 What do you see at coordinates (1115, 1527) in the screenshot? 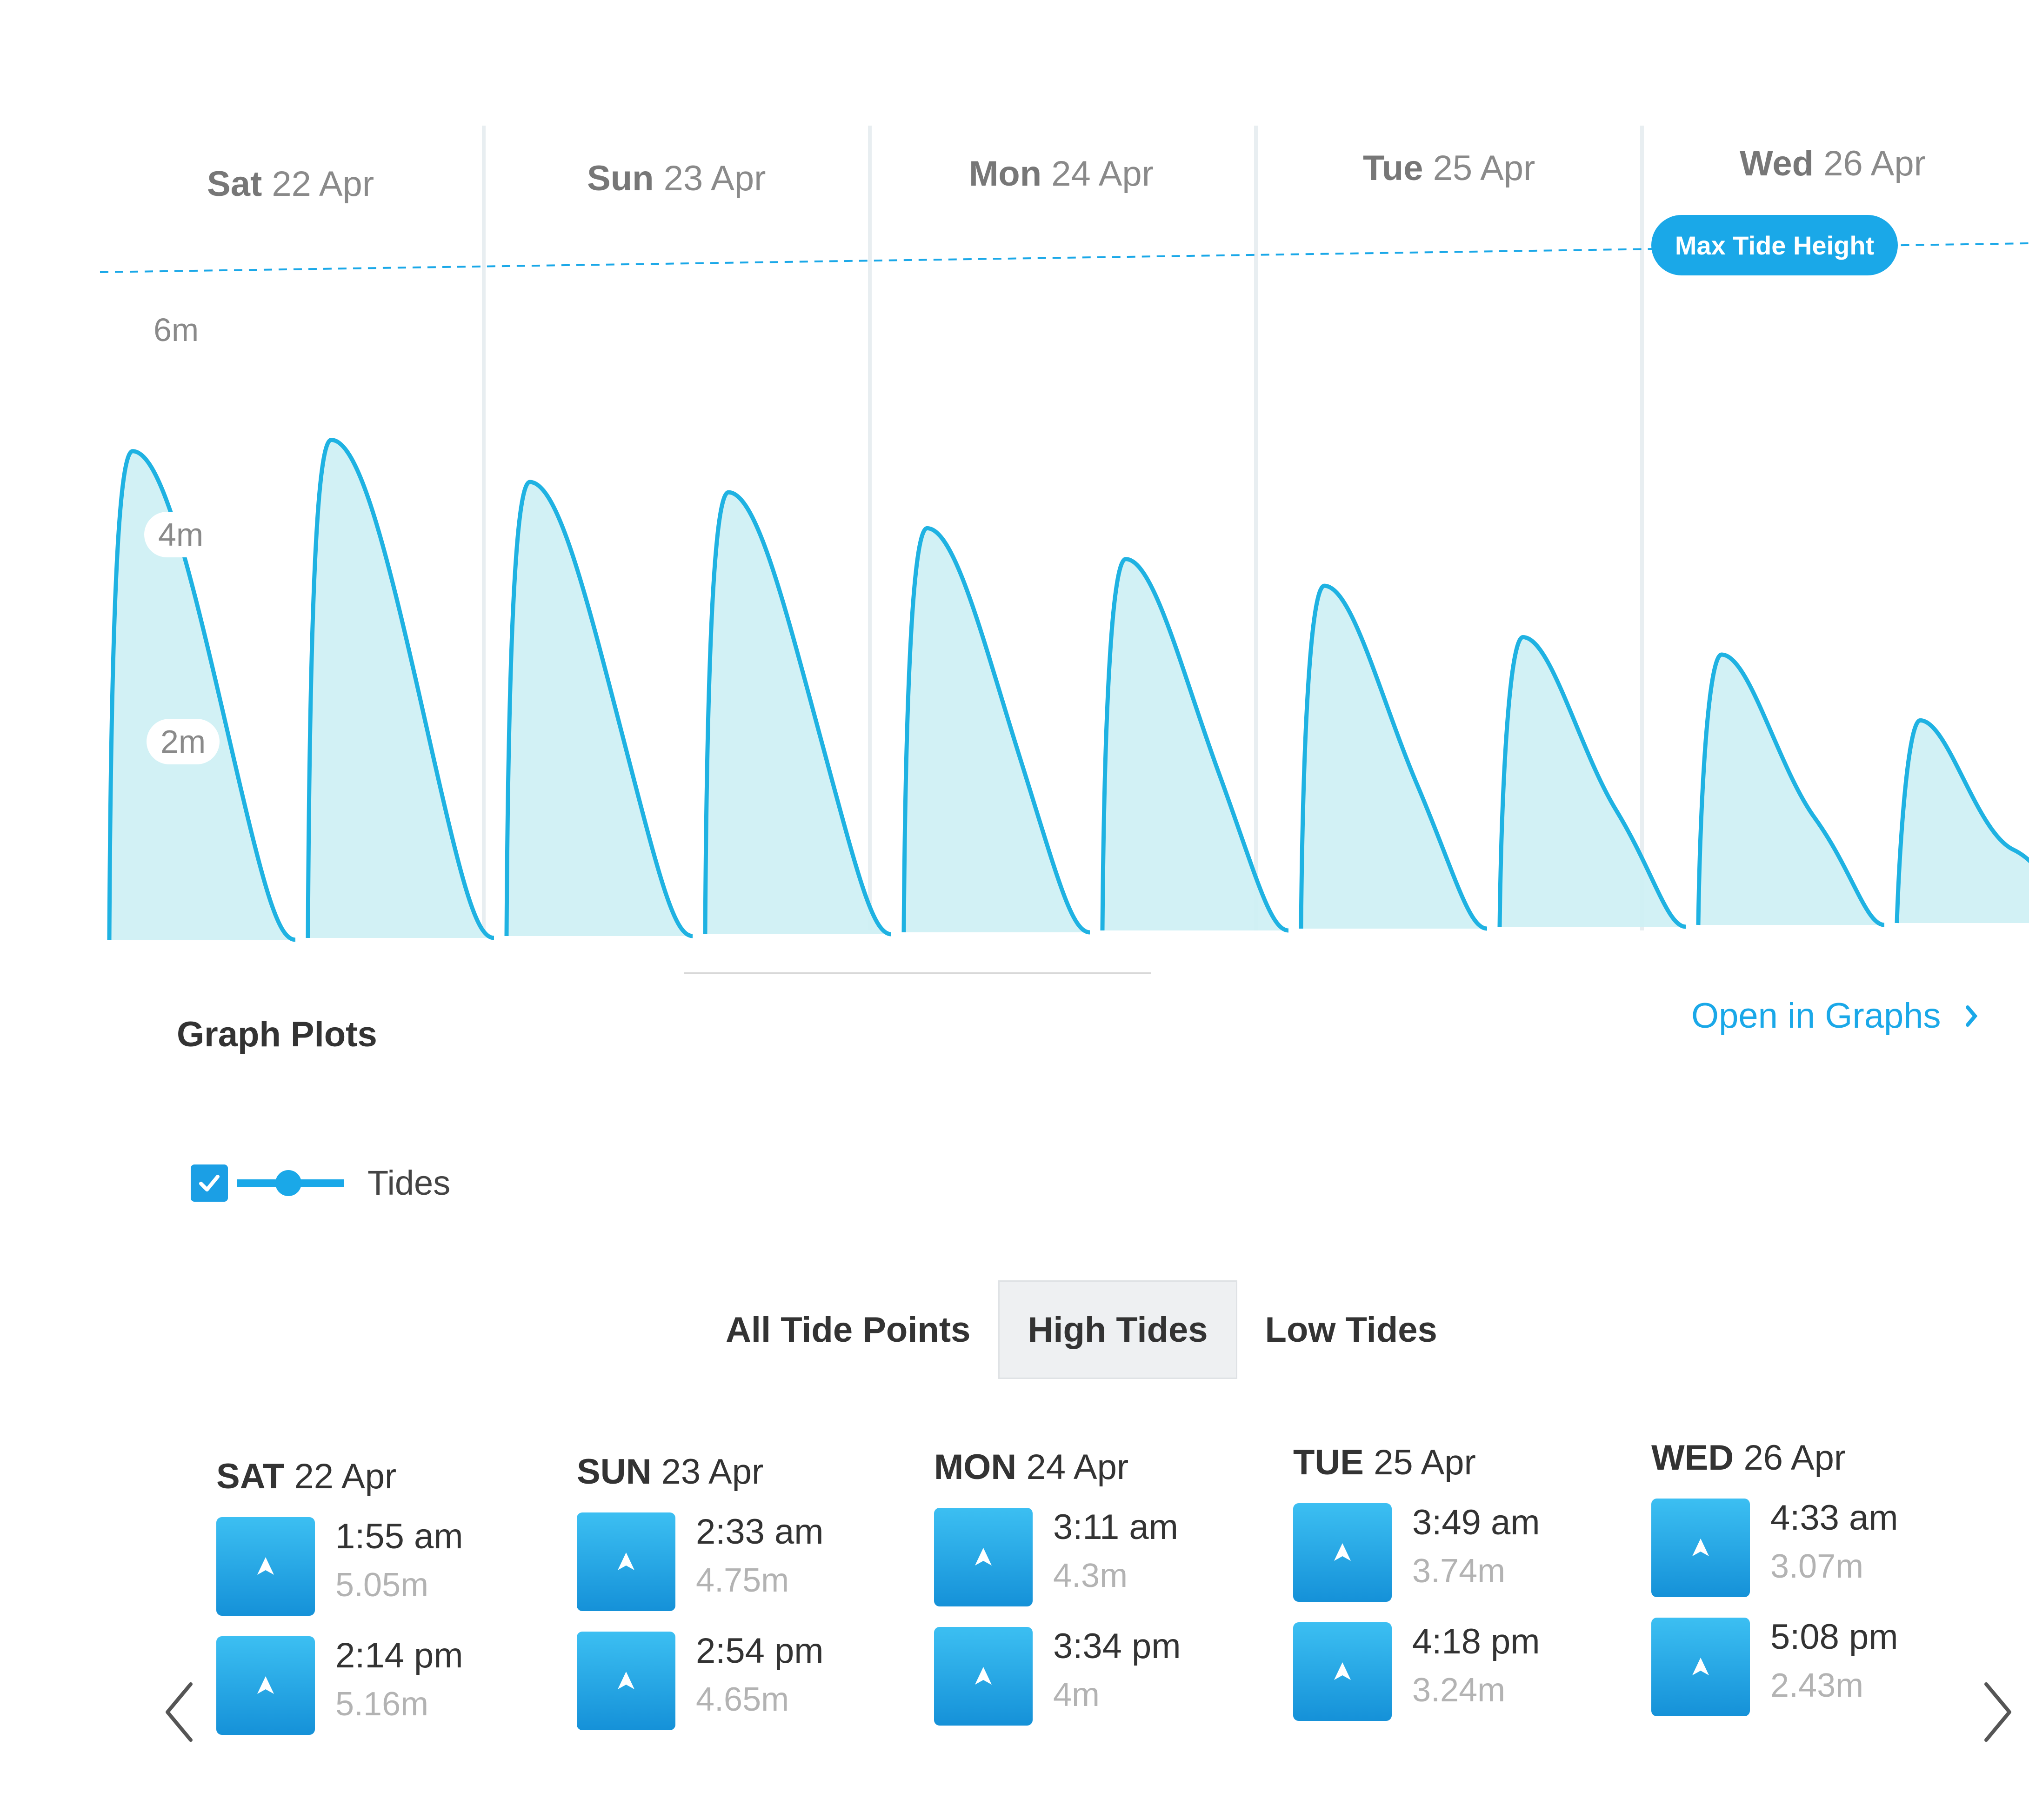
I see `tide-time: 3:11 am` at bounding box center [1115, 1527].